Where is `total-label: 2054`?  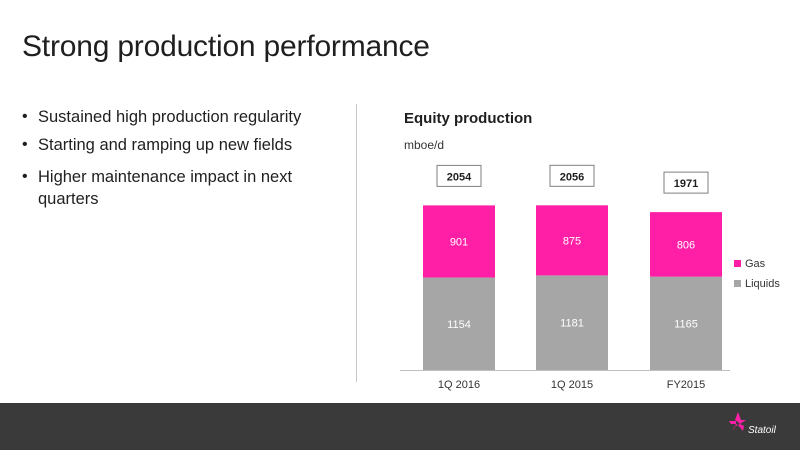
total-label: 2054 is located at coordinates (459, 177).